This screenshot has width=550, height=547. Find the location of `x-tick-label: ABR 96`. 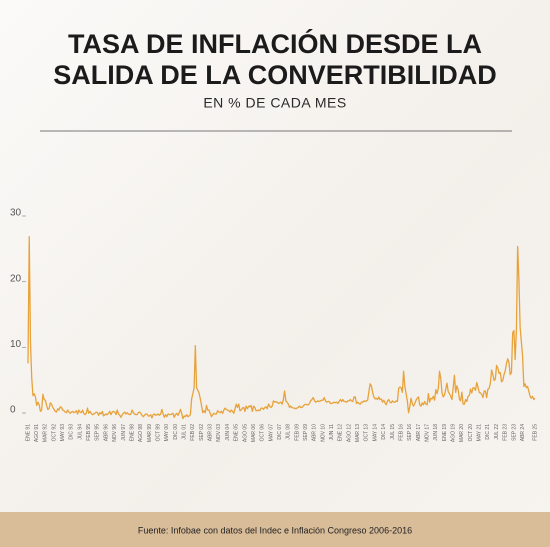

x-tick-label: ABR 96 is located at coordinates (106, 432).